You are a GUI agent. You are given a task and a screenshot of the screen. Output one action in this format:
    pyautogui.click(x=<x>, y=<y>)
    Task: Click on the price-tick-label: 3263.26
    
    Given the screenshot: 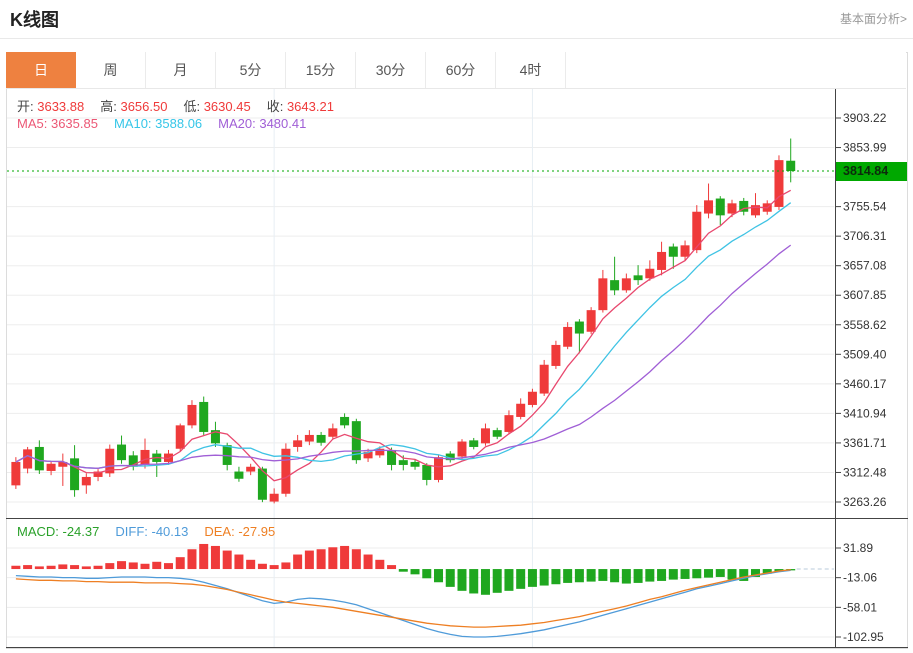 What is the action you would take?
    pyautogui.click(x=865, y=502)
    